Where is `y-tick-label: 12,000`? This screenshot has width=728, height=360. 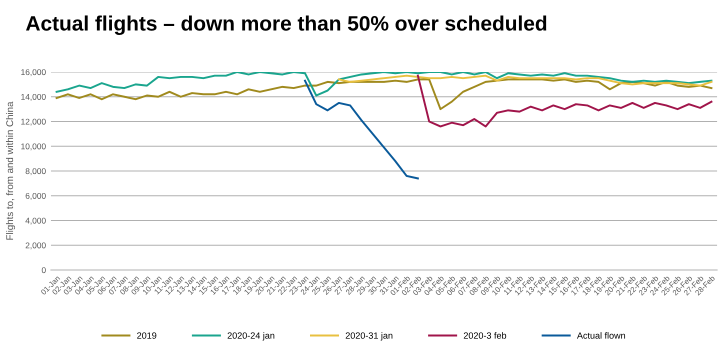 y-tick-label: 12,000 is located at coordinates (33, 122).